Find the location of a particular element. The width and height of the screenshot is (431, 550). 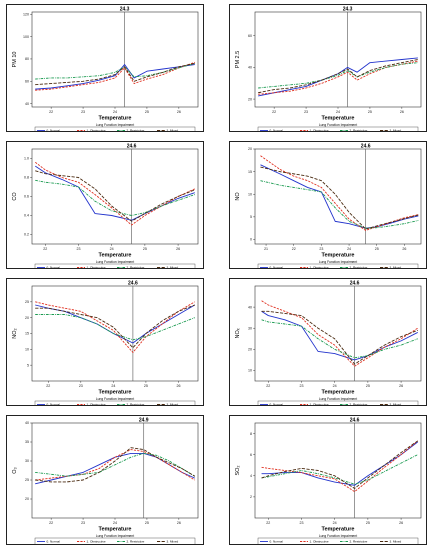

y-tick-label: 30 is located at coordinates (27, 461).